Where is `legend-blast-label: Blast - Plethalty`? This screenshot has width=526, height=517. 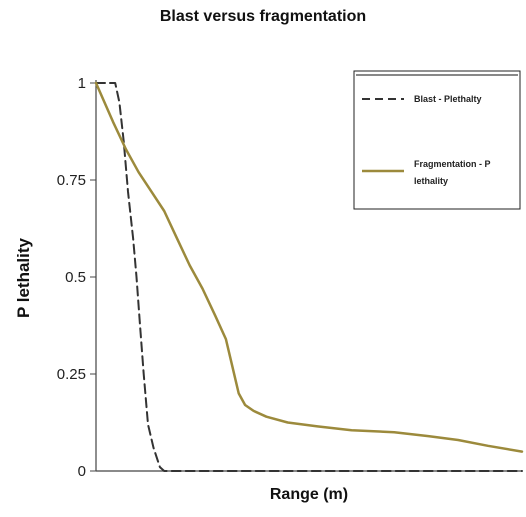
legend-blast-label: Blast - Plethalty is located at coordinates (448, 99).